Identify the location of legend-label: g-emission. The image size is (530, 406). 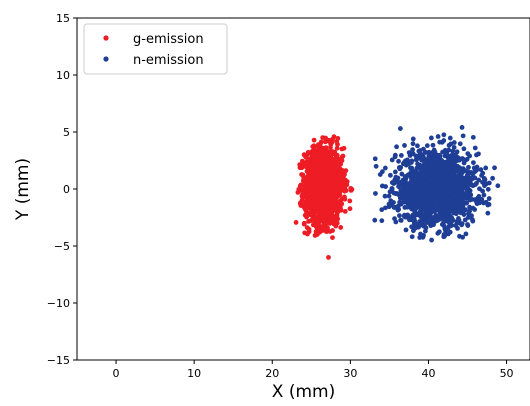
(168, 39).